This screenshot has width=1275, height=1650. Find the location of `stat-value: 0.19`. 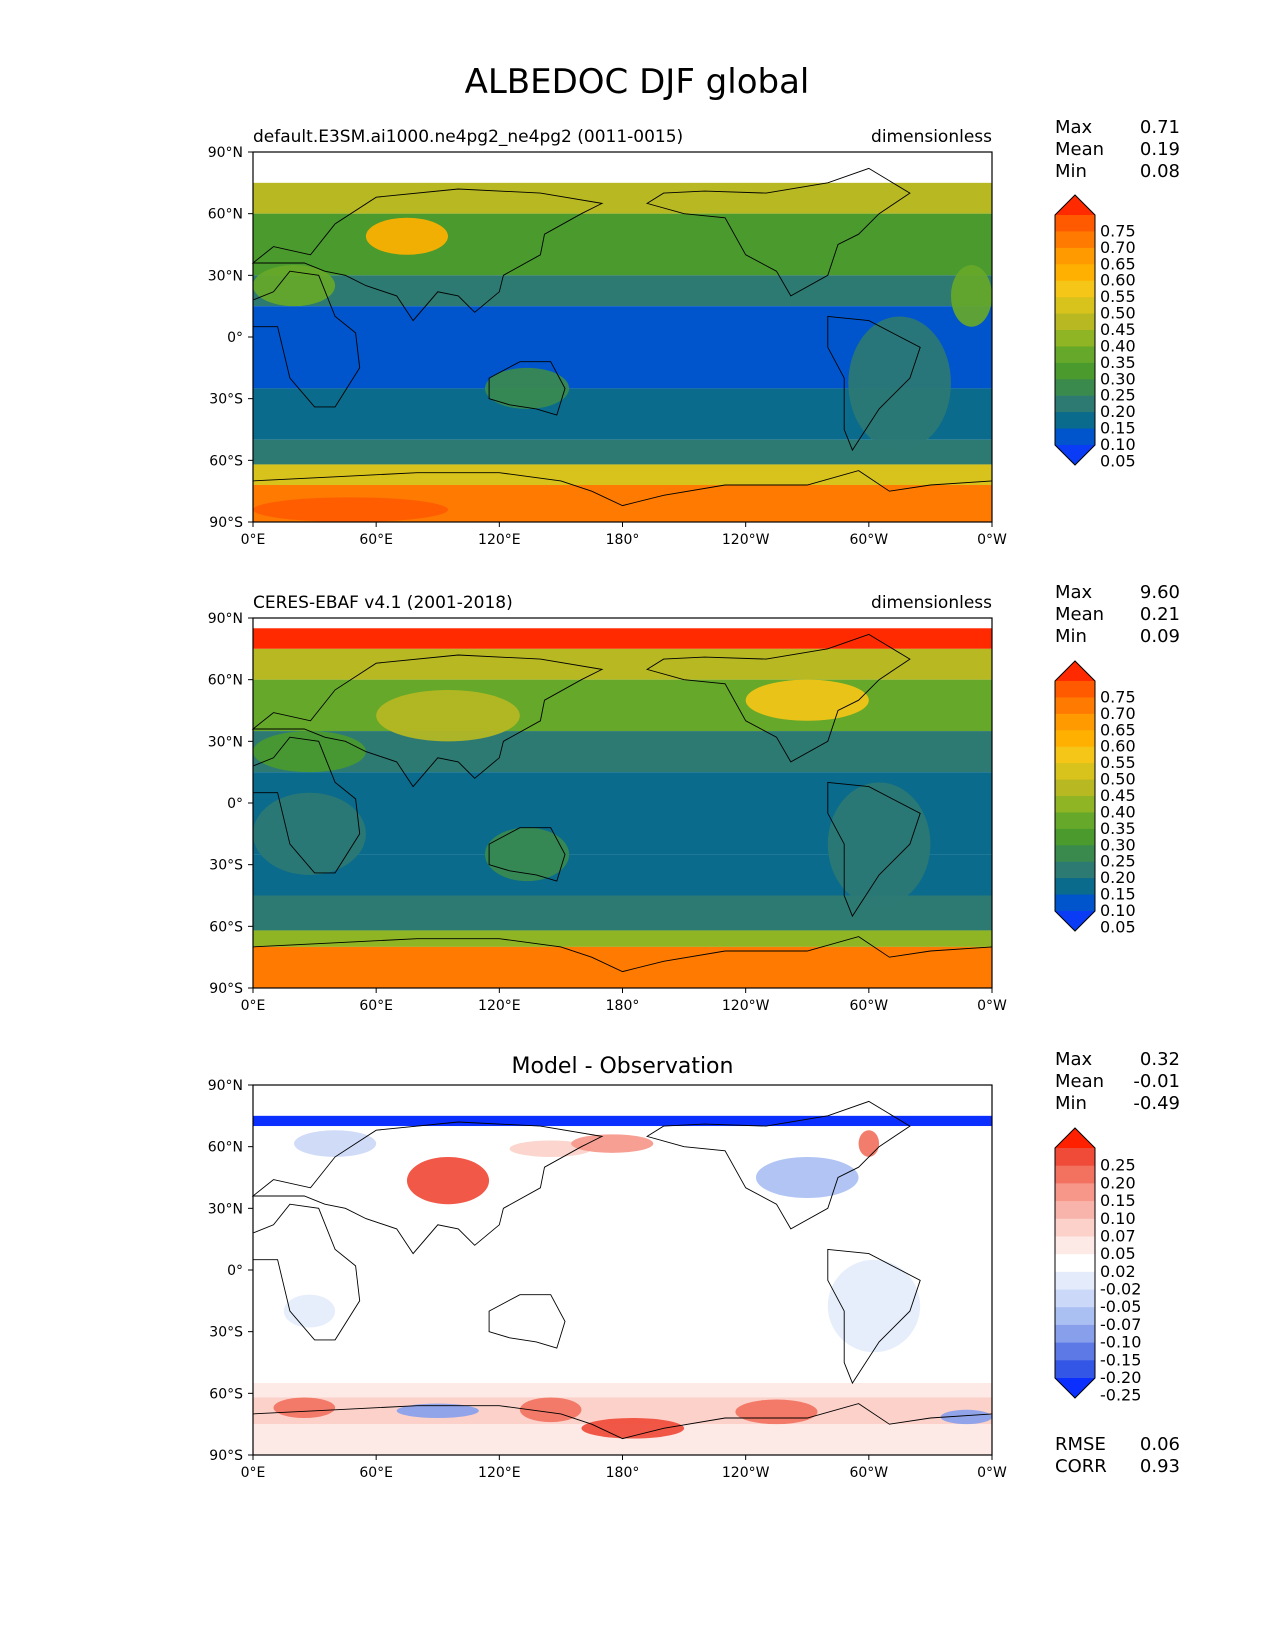

stat-value: 0.19 is located at coordinates (1160, 149).